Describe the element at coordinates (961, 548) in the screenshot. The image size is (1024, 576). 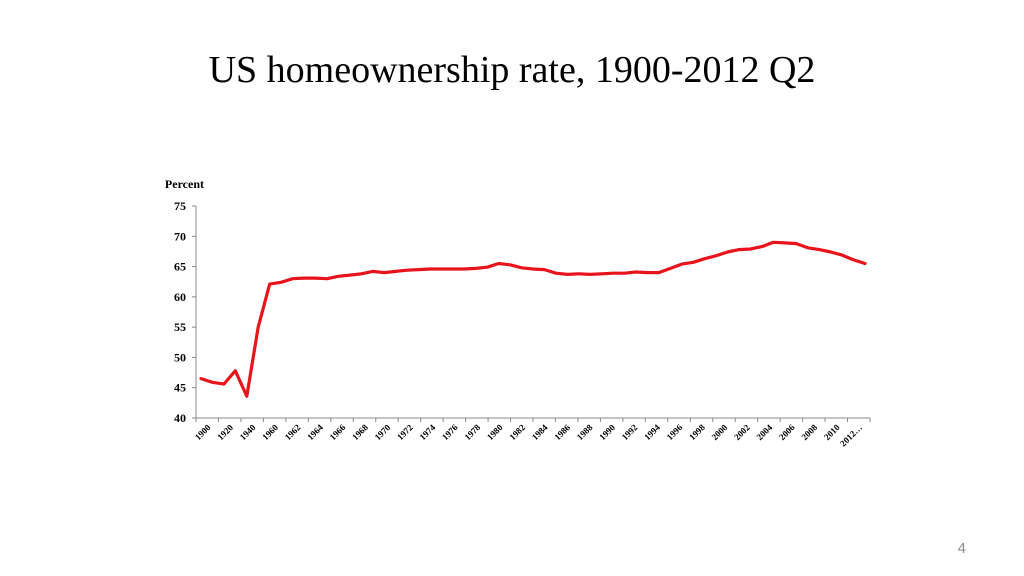
I see `page-number: 4` at that location.